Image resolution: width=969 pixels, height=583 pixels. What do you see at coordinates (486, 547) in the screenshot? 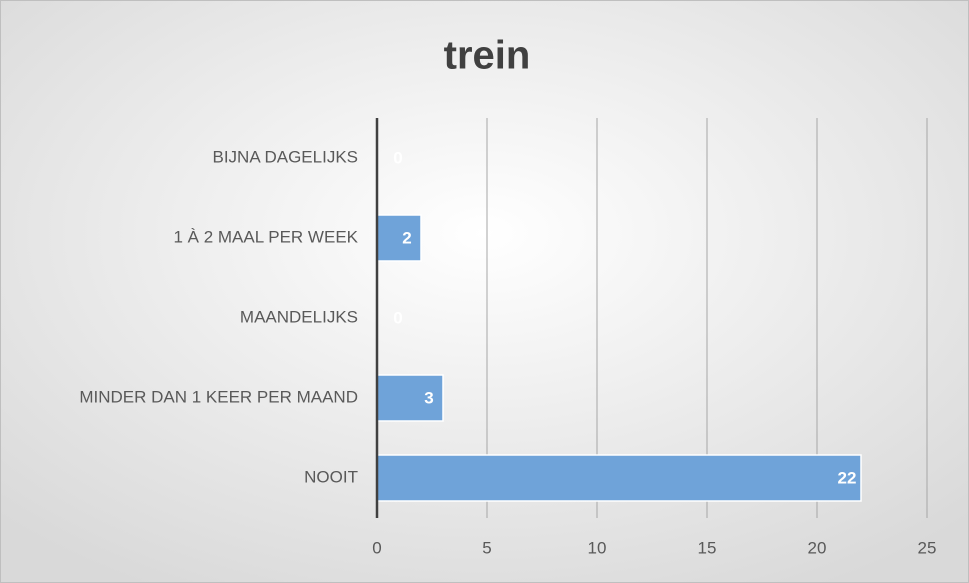
I see `x-tick-label: 5` at bounding box center [486, 547].